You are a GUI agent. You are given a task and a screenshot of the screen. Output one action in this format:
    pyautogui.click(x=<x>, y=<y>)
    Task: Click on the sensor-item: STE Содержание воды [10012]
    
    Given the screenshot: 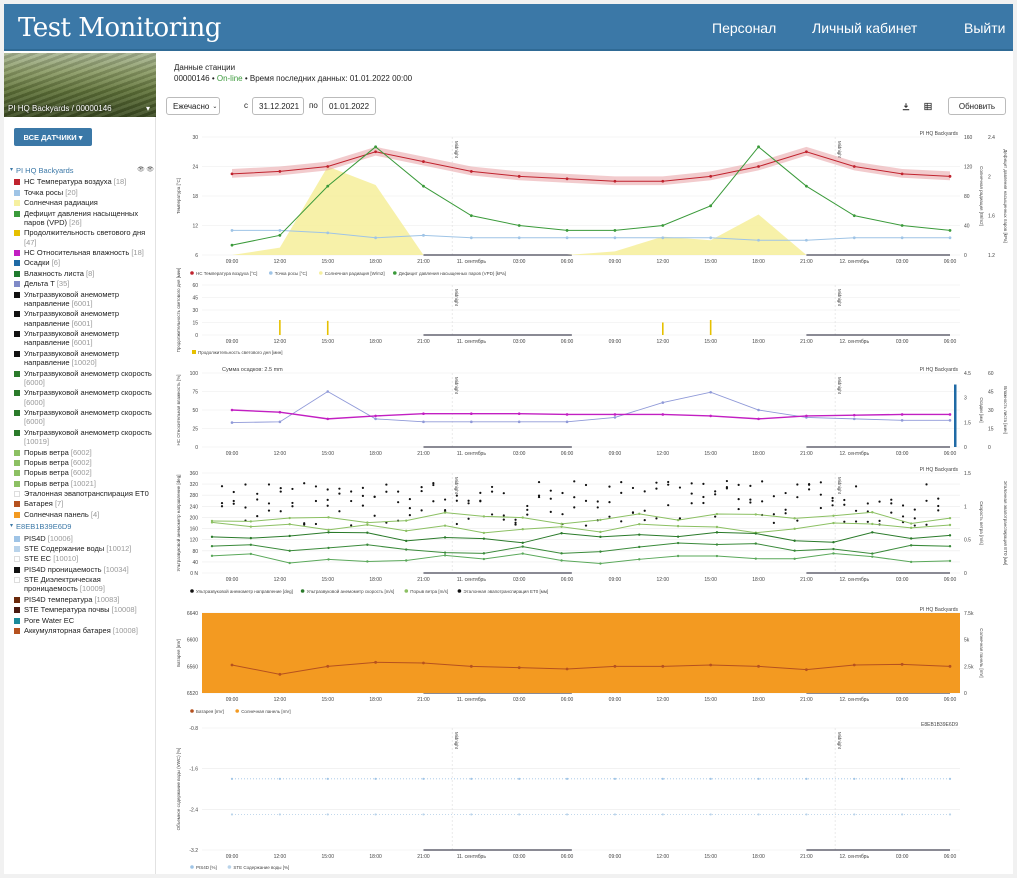 What is the action you would take?
    pyautogui.click(x=84, y=548)
    